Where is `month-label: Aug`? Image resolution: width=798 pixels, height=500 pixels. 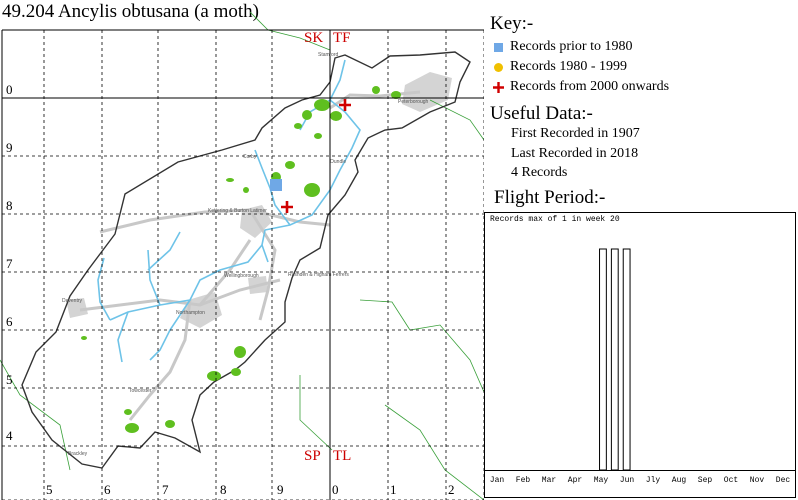 month-label: Aug is located at coordinates (679, 480).